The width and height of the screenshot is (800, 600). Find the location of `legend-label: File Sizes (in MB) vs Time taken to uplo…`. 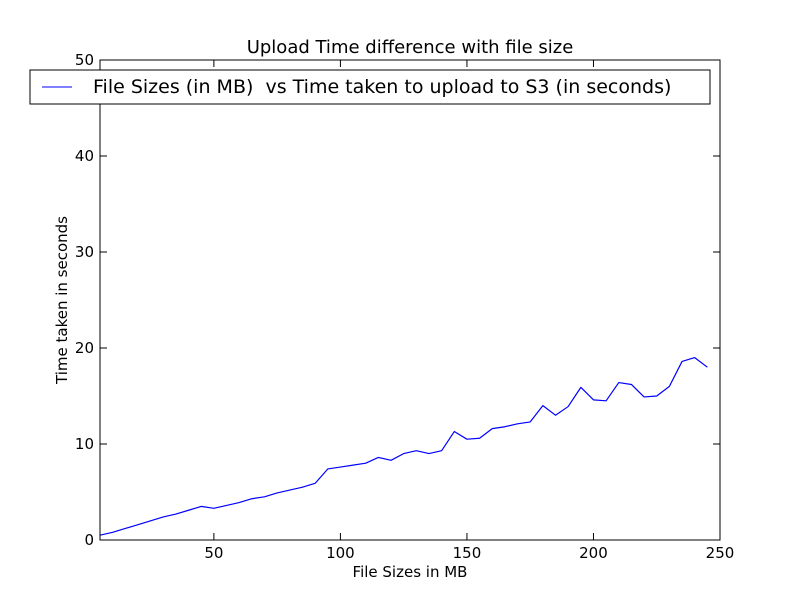

legend-label: File Sizes (in MB) vs Time taken to uplo… is located at coordinates (382, 87).